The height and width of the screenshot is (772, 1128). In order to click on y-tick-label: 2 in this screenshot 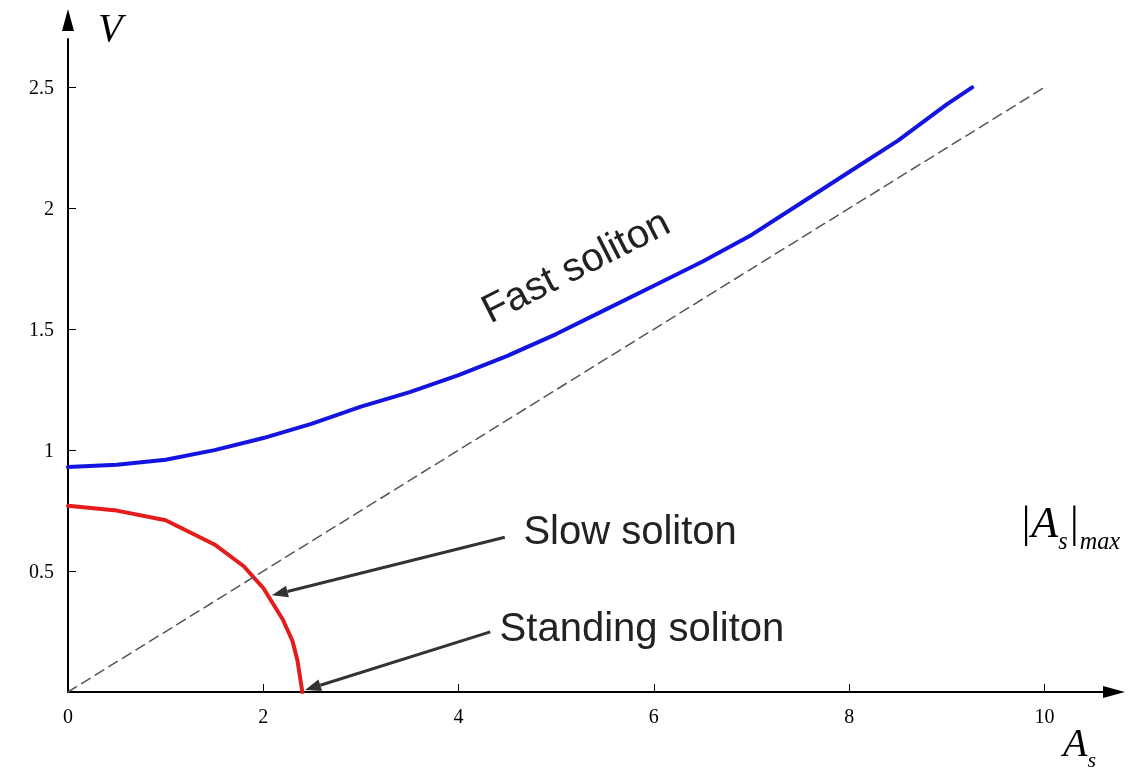, I will do `click(49, 208)`.